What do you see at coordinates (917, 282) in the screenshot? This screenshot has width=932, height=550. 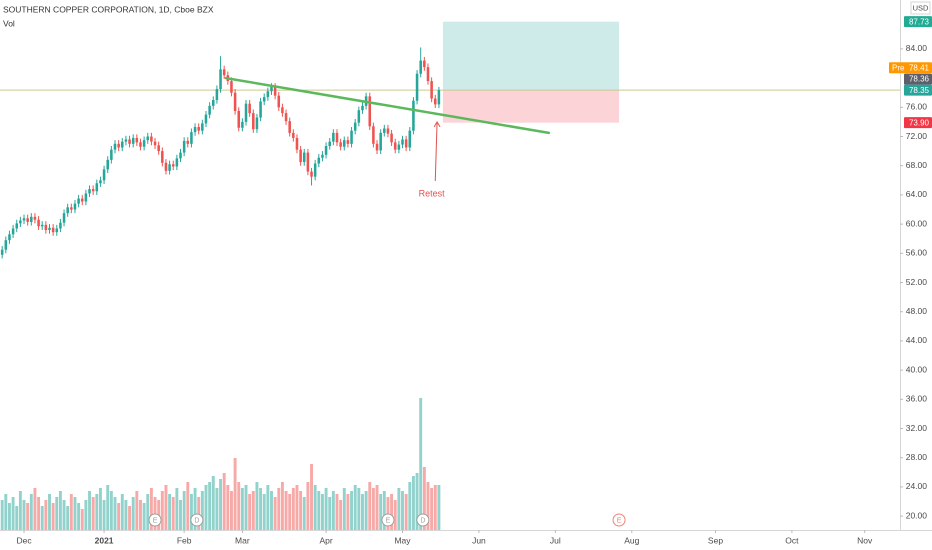 I see `y-tick-label: 52.00` at bounding box center [917, 282].